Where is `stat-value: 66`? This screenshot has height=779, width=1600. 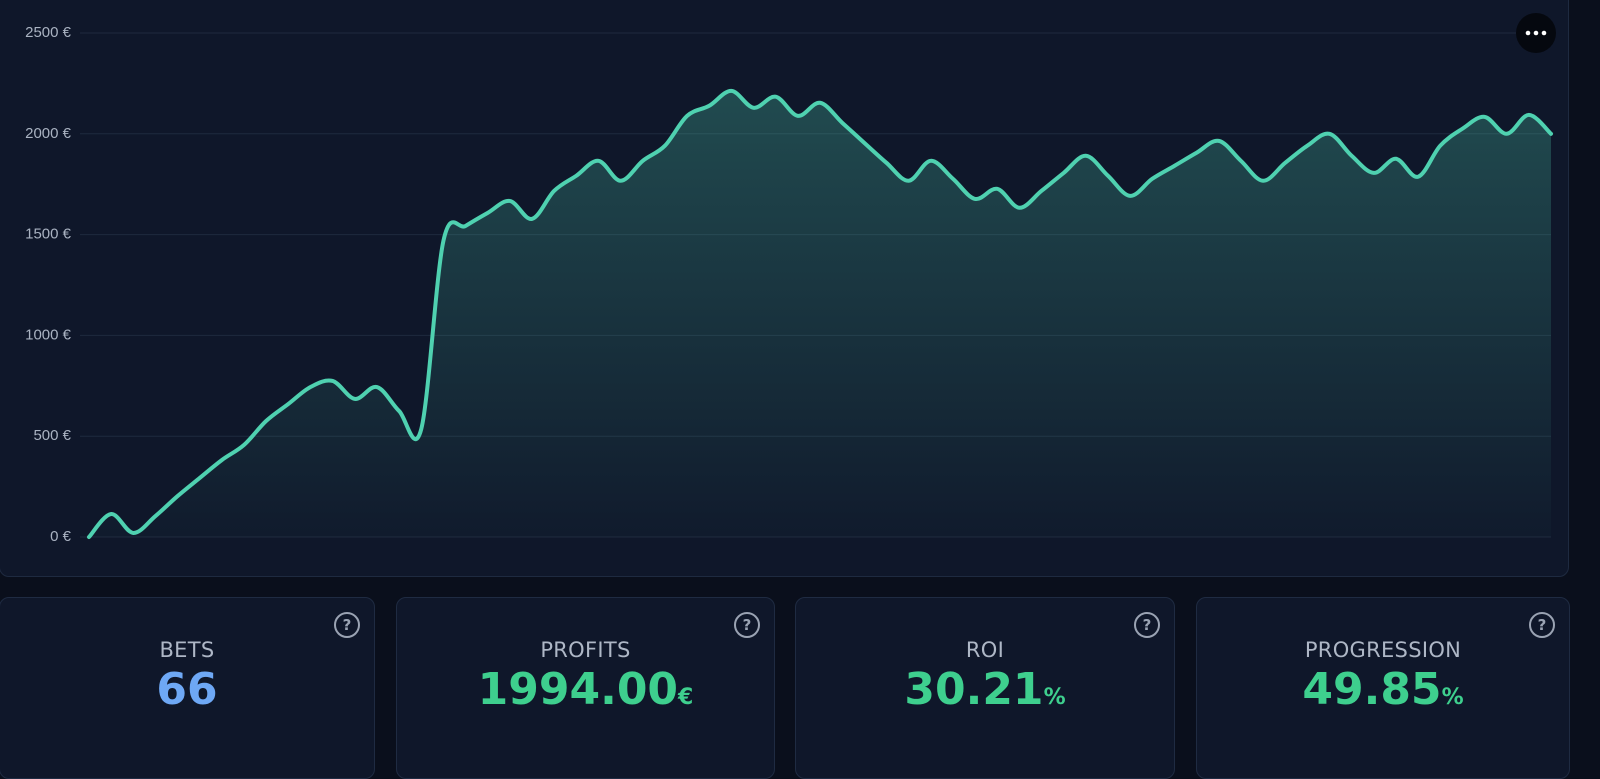 stat-value: 66 is located at coordinates (187, 689).